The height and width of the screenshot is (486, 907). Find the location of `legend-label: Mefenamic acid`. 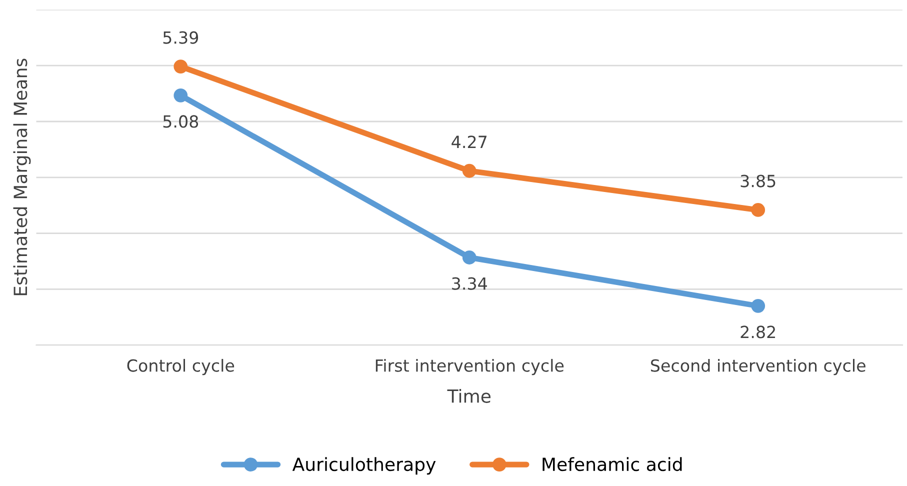

legend-label: Mefenamic acid is located at coordinates (612, 464).